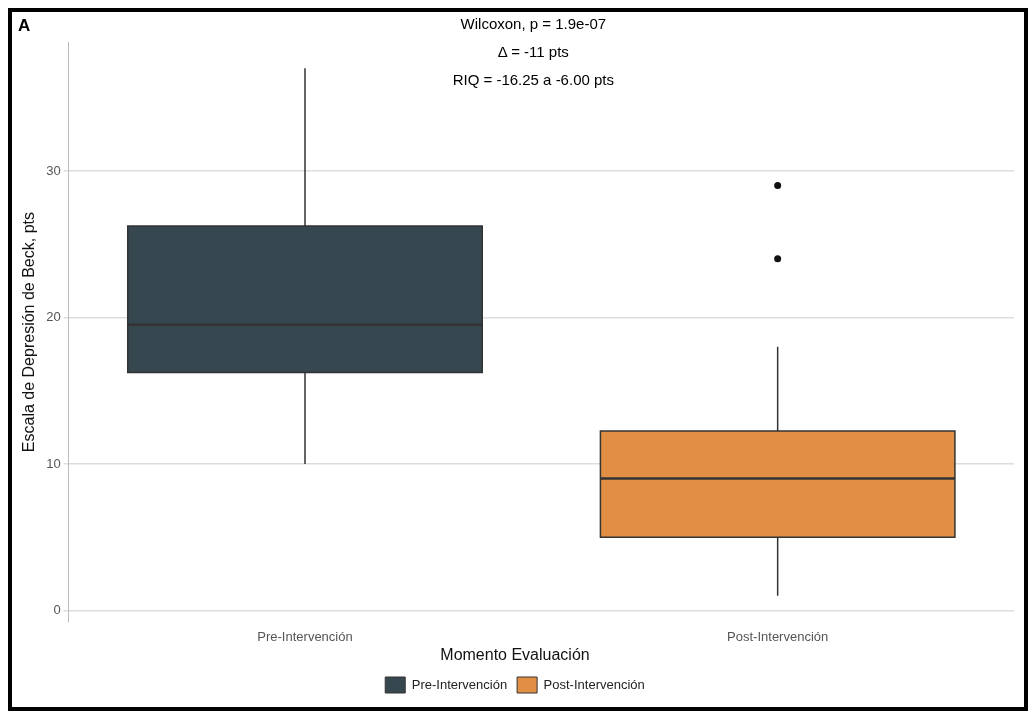  I want to click on legend-label: Post-Intervención, so click(594, 684).